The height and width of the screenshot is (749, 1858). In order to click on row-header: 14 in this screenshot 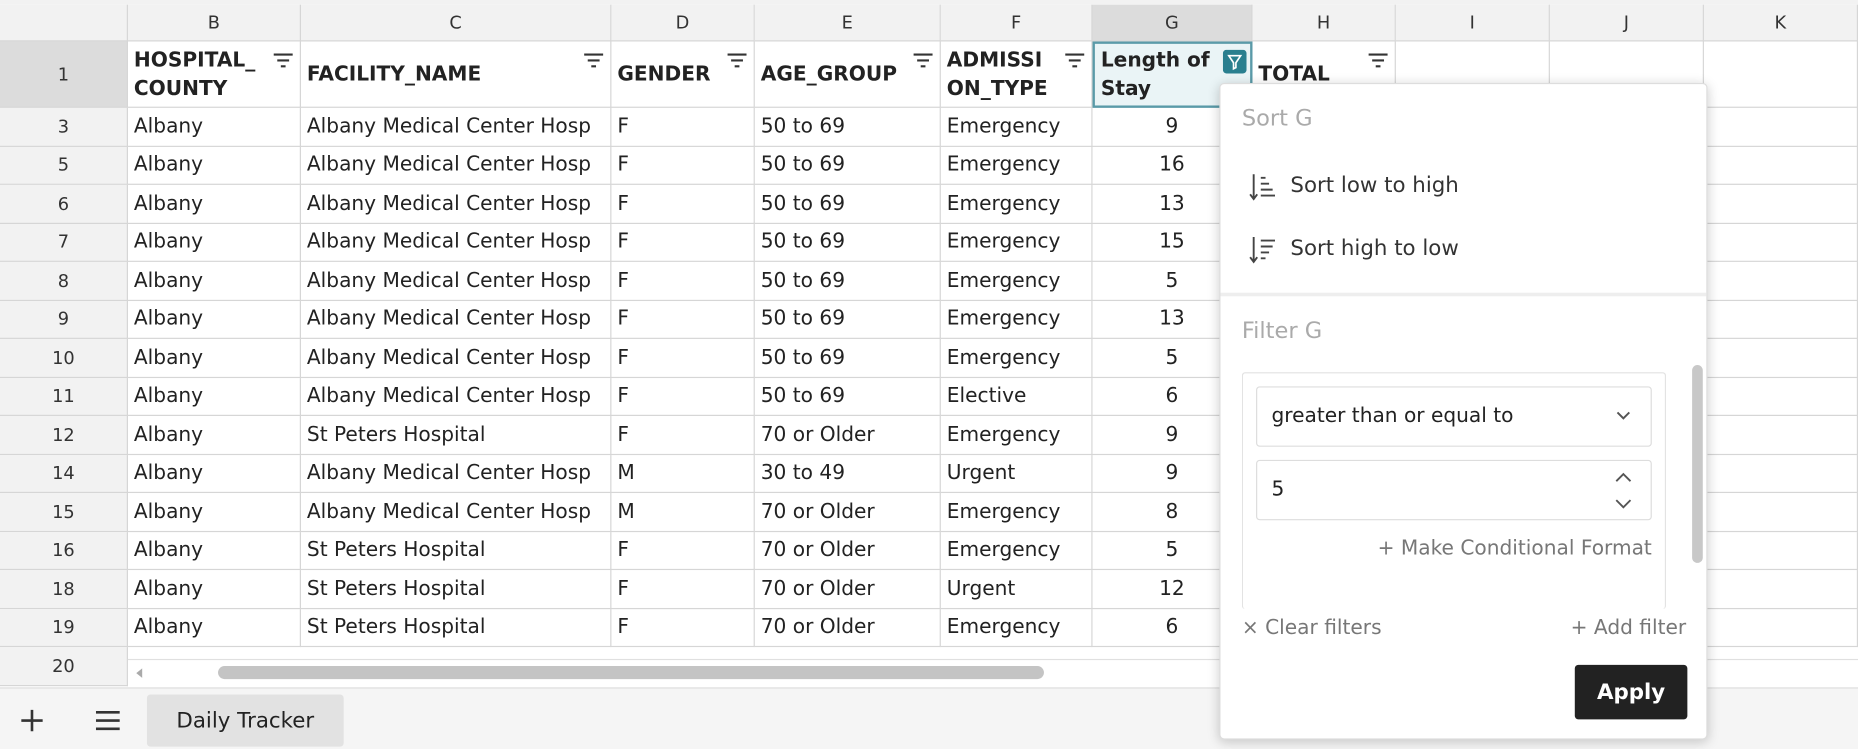, I will do `click(64, 474)`.